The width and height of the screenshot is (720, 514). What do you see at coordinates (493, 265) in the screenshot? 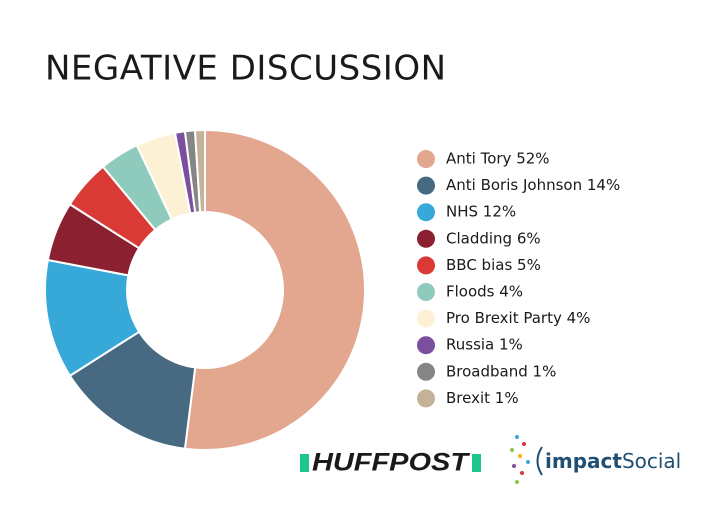
I see `legend-label: BBC bias 5%` at bounding box center [493, 265].